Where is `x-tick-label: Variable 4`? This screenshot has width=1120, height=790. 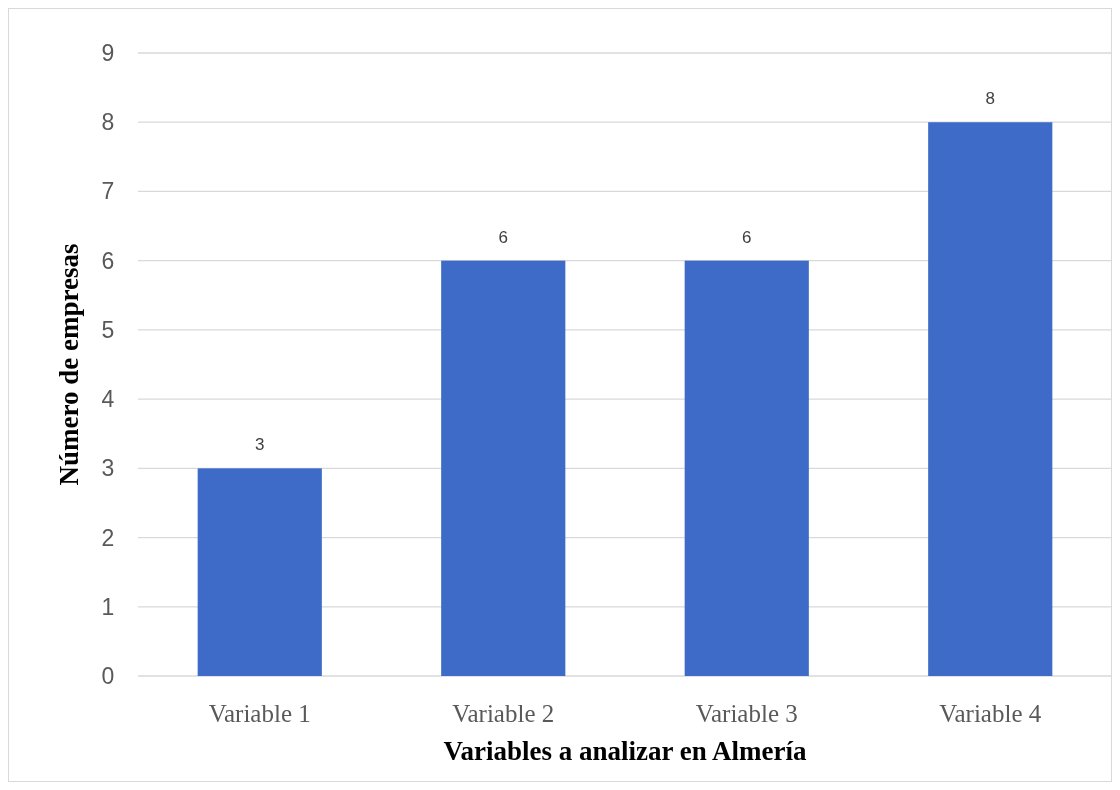 x-tick-label: Variable 4 is located at coordinates (990, 713).